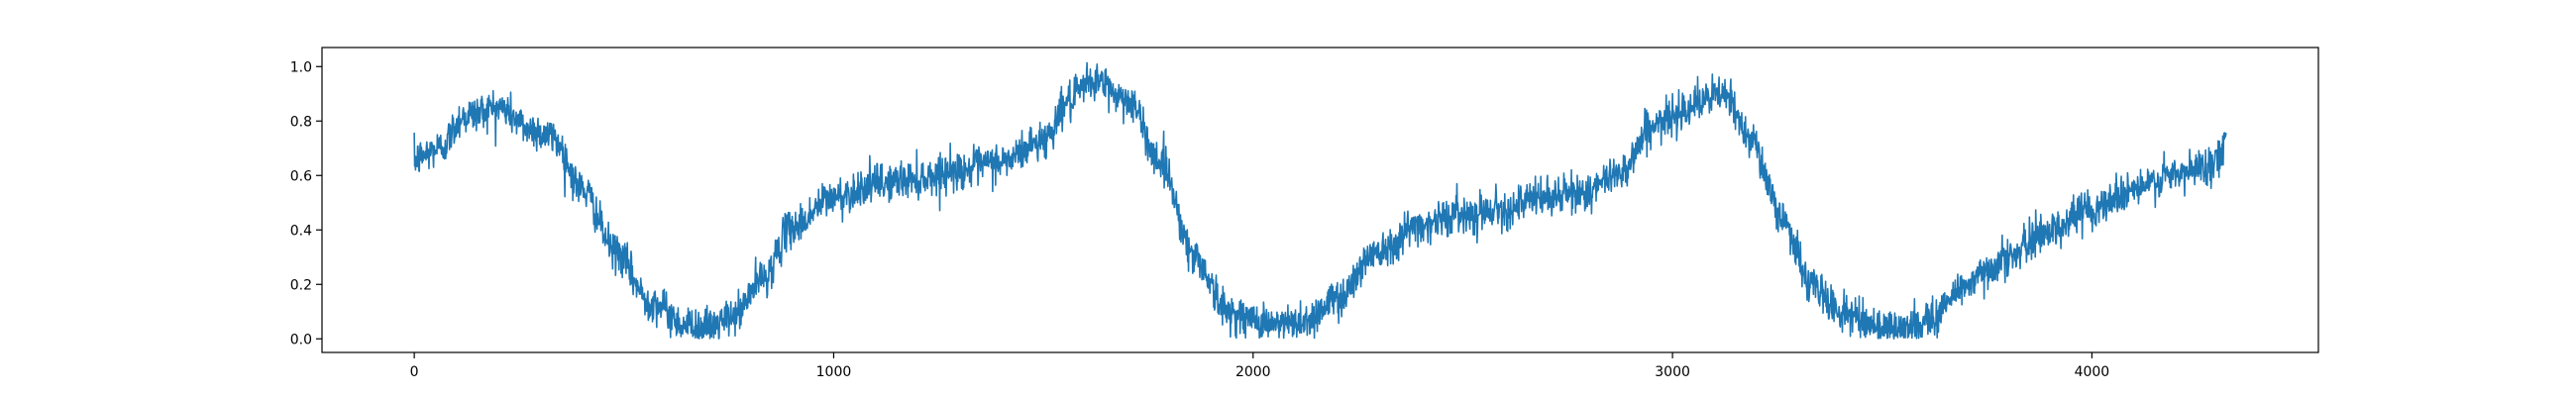  I want to click on x-tick-label: 1000, so click(834, 372).